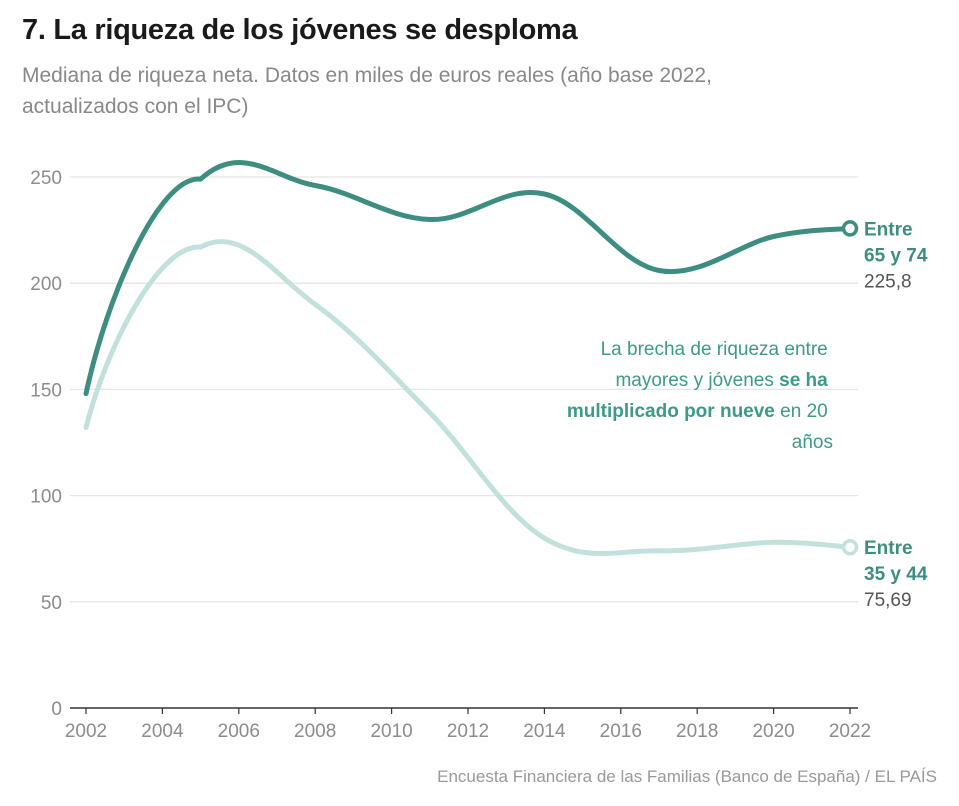 The image size is (959, 806). What do you see at coordinates (671, 411) in the screenshot?
I see `annotation-line-3-bold: multiplicado por nueve` at bounding box center [671, 411].